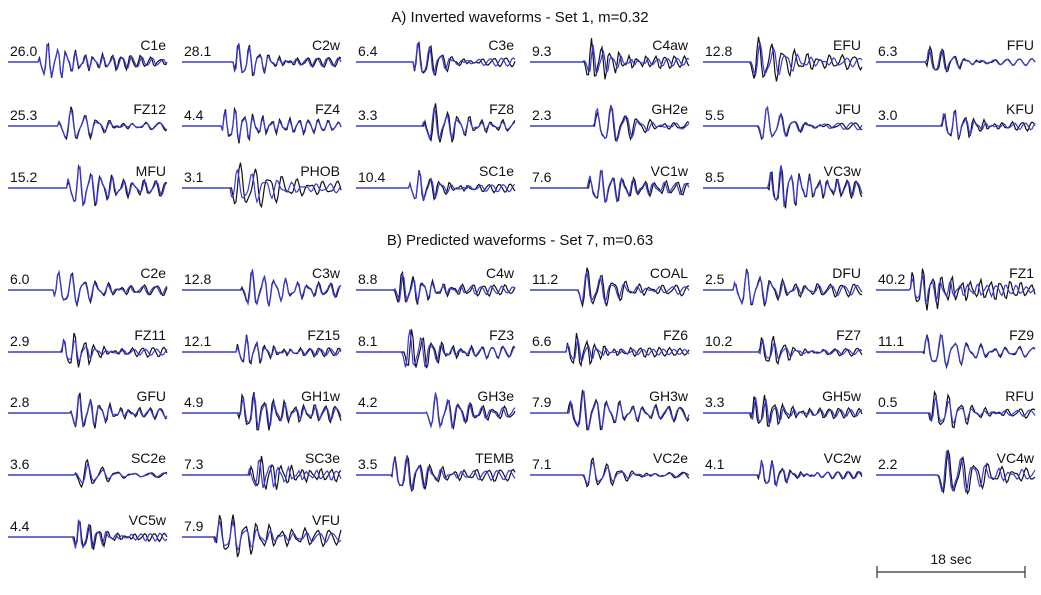 The image size is (1041, 595). What do you see at coordinates (197, 341) in the screenshot?
I see `amplitude: 12.1` at bounding box center [197, 341].